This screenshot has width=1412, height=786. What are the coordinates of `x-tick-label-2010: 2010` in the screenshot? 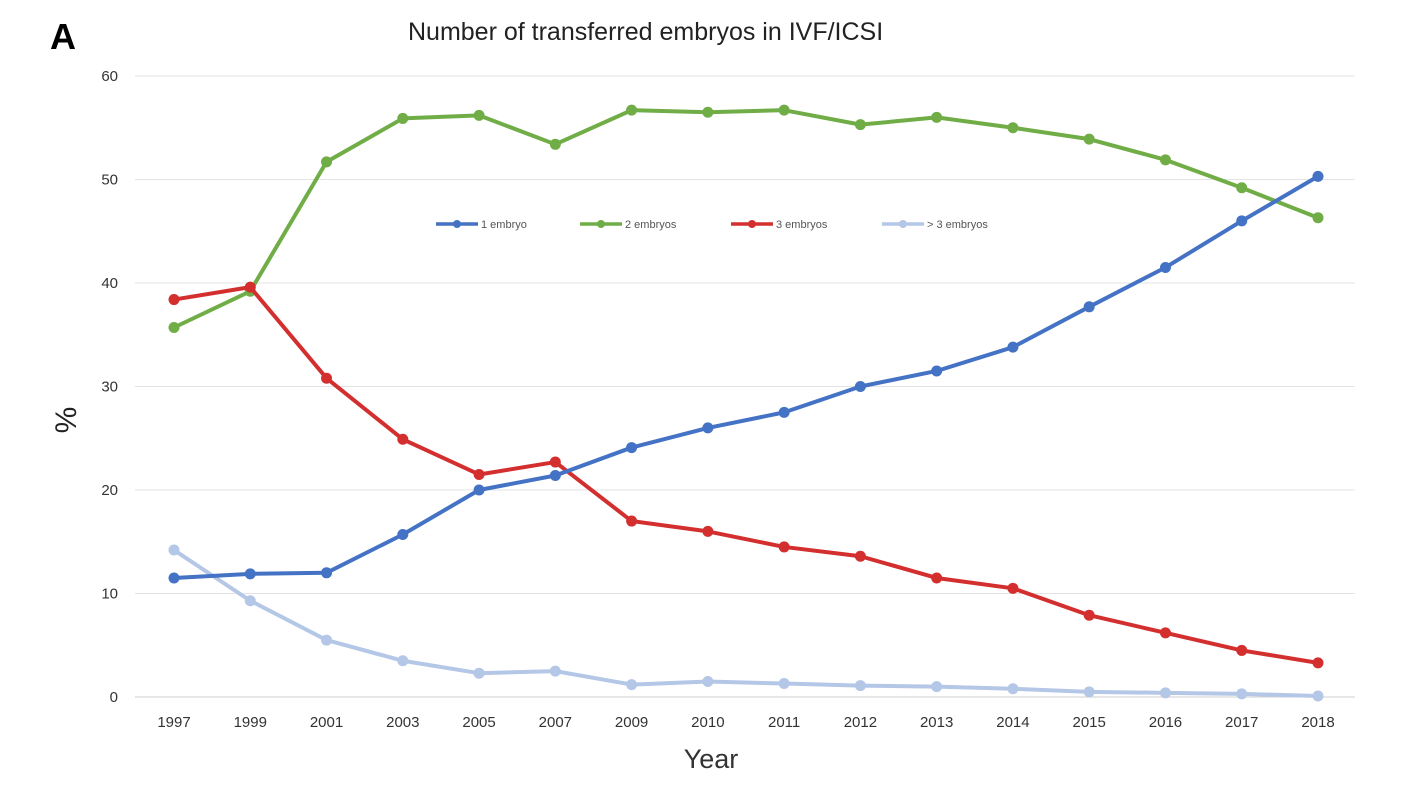 It's located at (707, 722).